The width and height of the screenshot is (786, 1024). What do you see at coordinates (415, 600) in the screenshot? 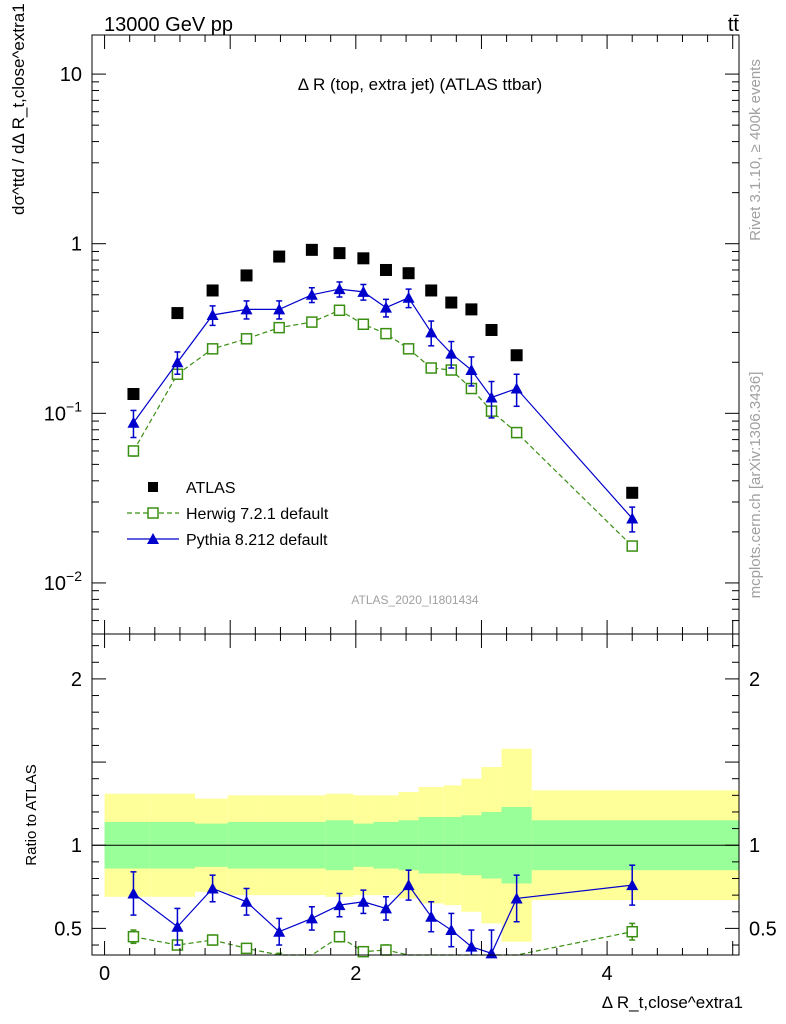
I see `analysis-watermark: ATLAS_2020_I1801434` at bounding box center [415, 600].